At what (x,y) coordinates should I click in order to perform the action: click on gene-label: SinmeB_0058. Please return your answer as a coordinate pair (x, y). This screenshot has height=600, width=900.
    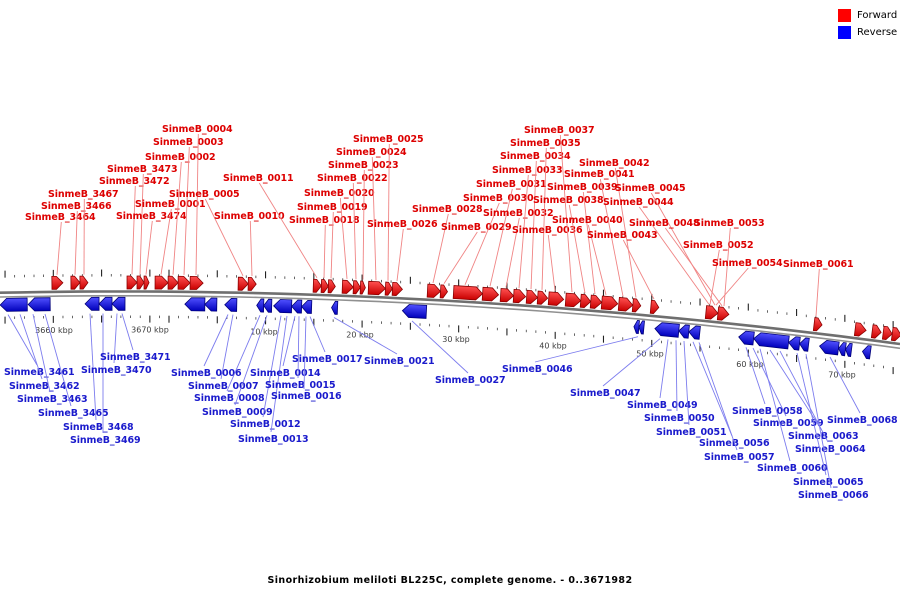
    Looking at the image, I should click on (767, 411).